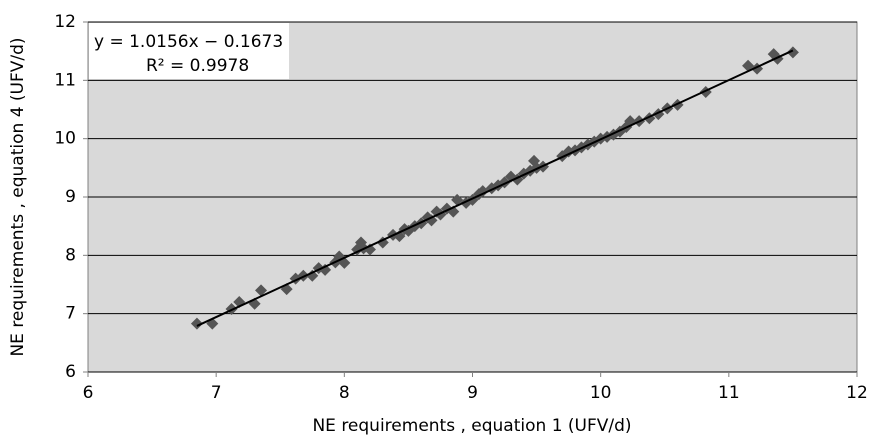  Describe the element at coordinates (18, 196) in the screenshot. I see `y-axis-label: NE requirements , equation 4 (UFV/d)` at that location.